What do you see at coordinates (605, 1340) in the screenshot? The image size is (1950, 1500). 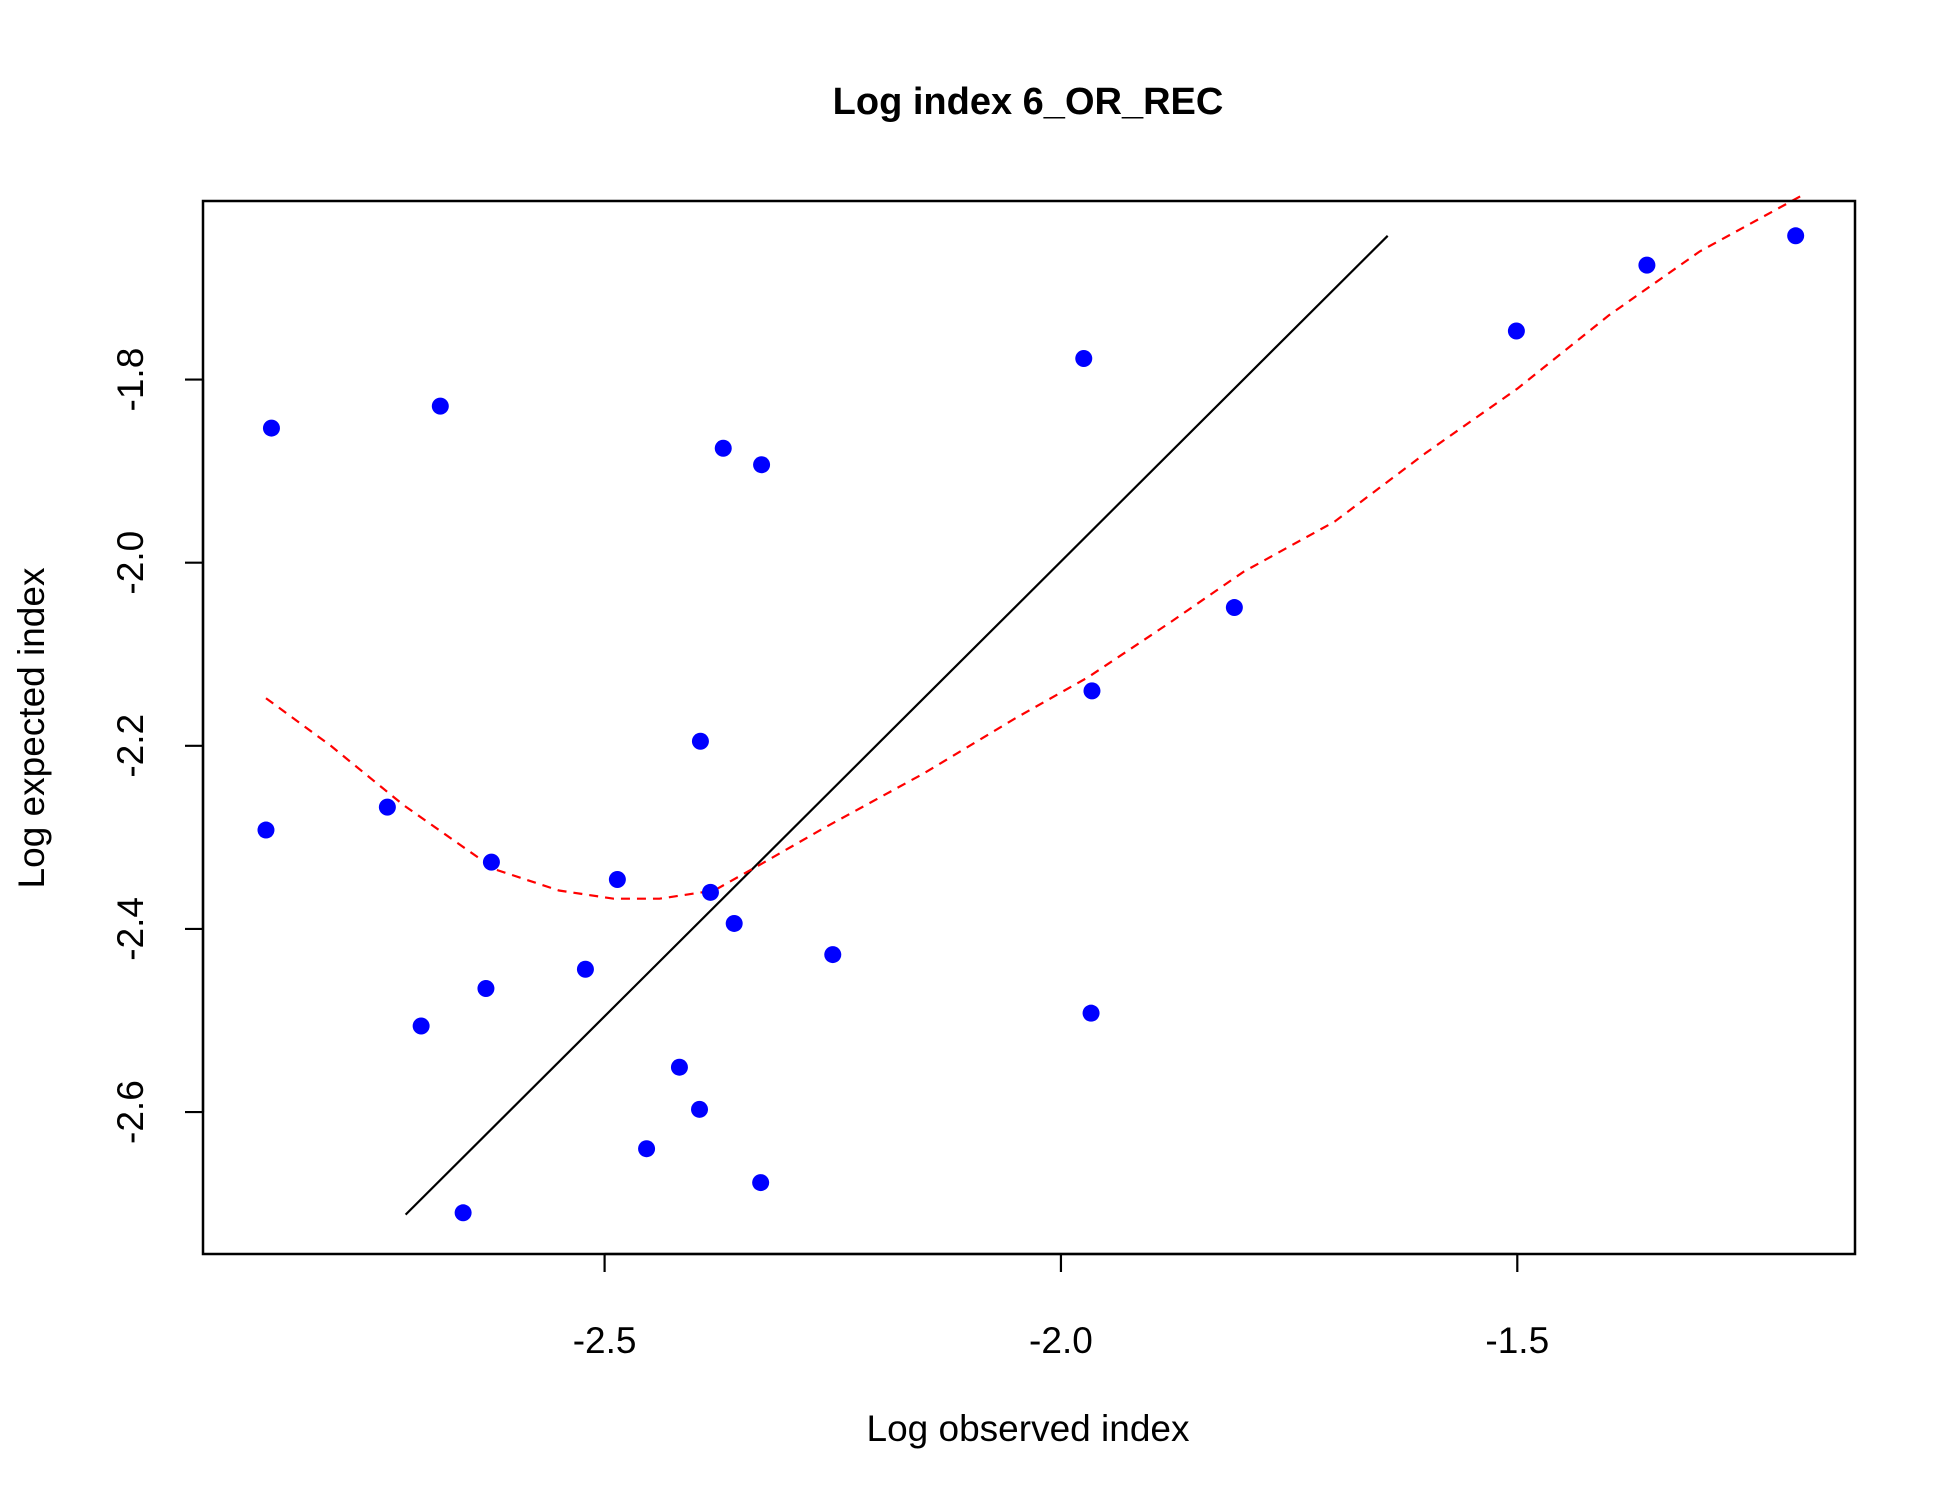 I see `x-tick-label-1: -2.5` at bounding box center [605, 1340].